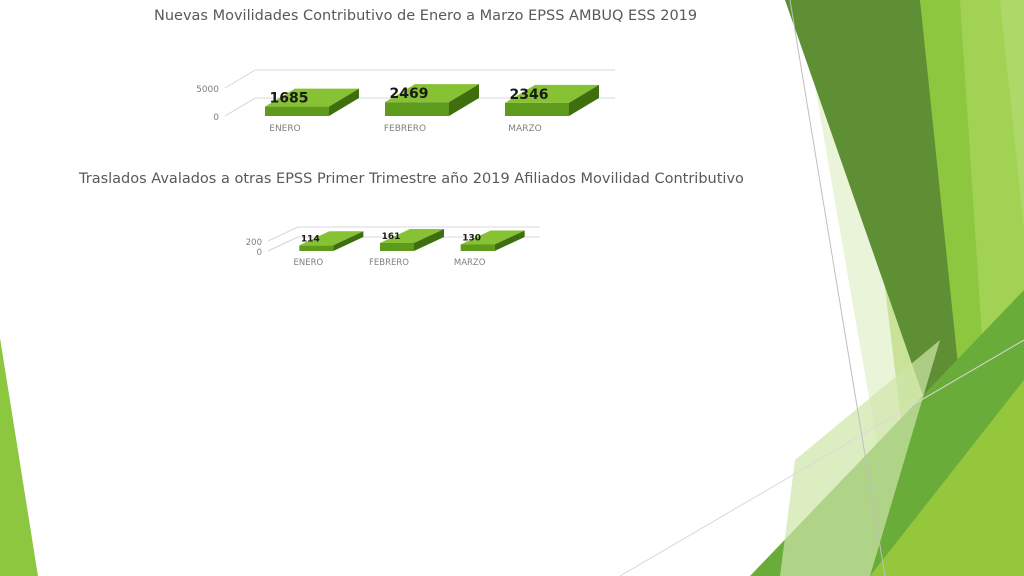 The image size is (1024, 576). I want to click on chart-2-bar-top-enero, so click(331, 238).